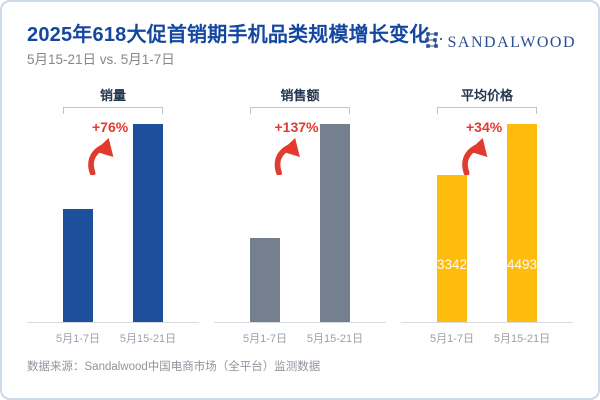 The height and width of the screenshot is (400, 600). I want to click on chart-title: 平均价格, so click(486, 95).